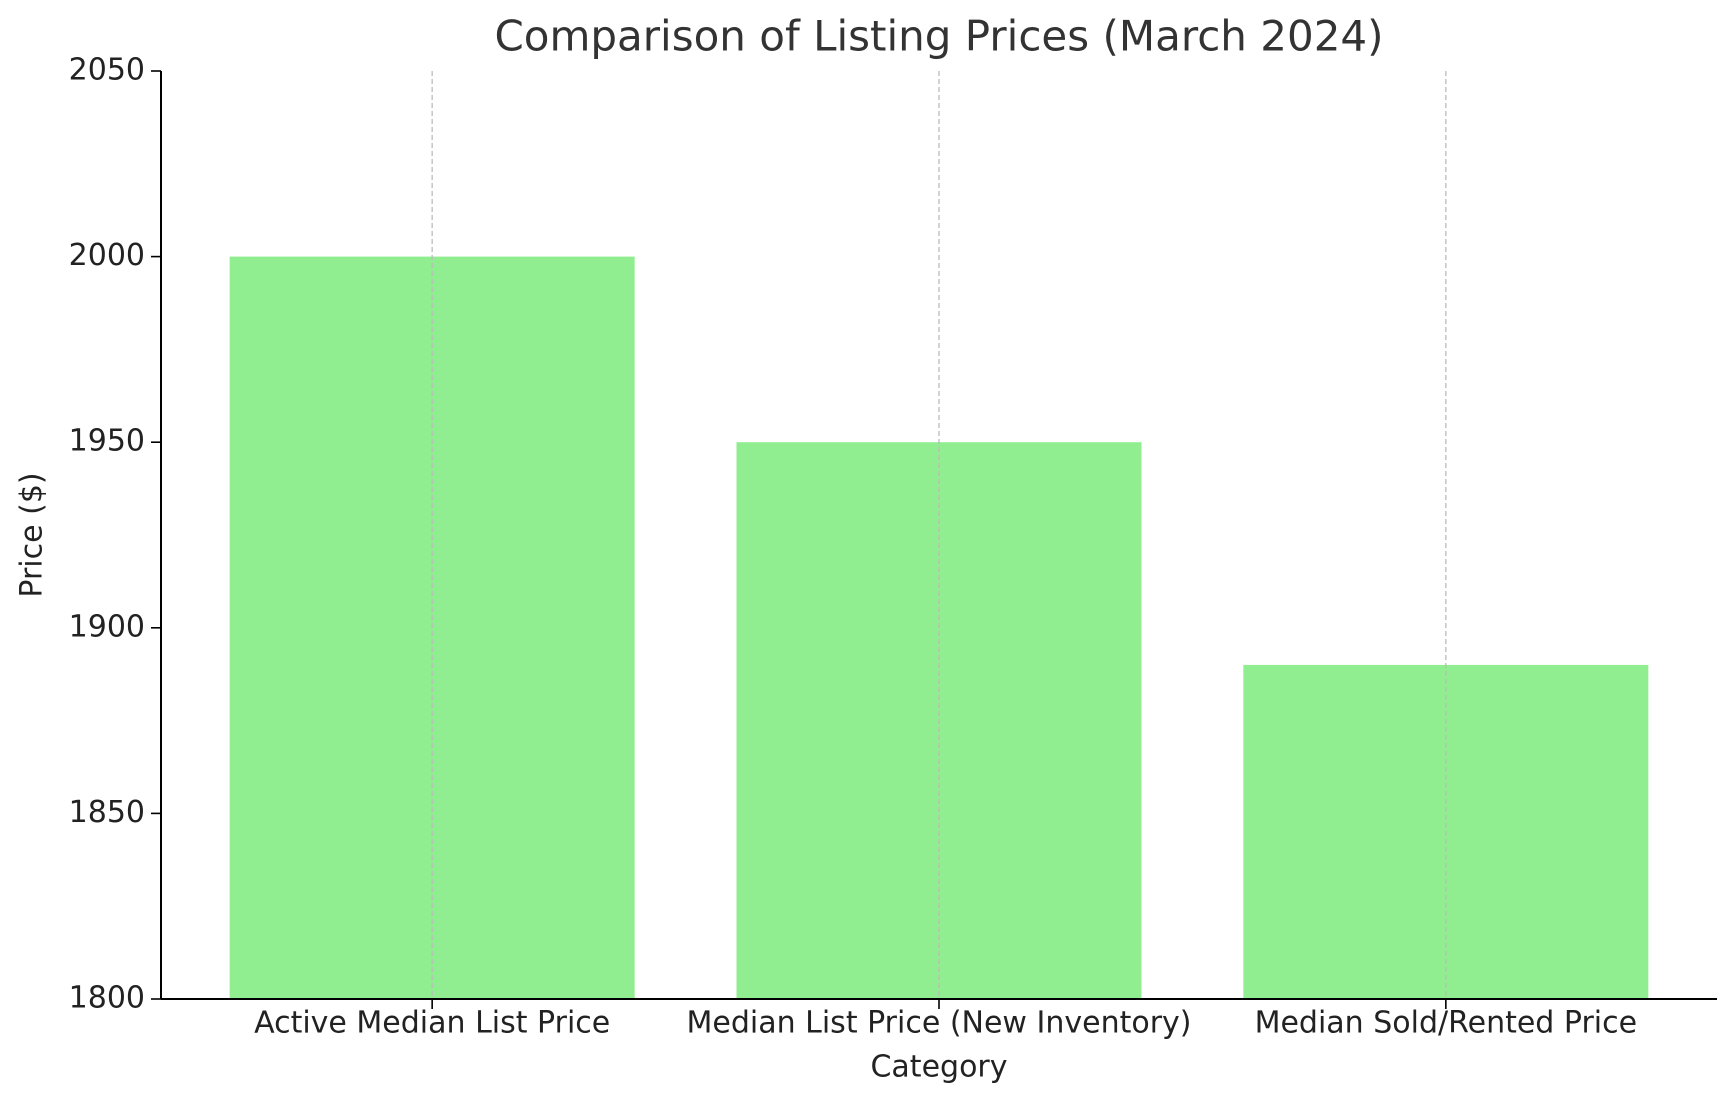  I want to click on y-tick-label: 1850, so click(107, 812).